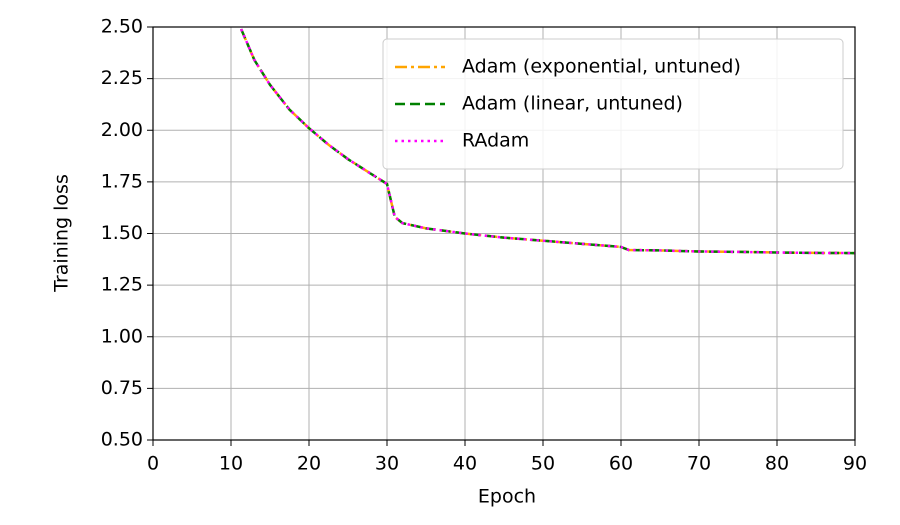 The width and height of the screenshot is (900, 525). I want to click on x-tick-label: 10, so click(231, 464).